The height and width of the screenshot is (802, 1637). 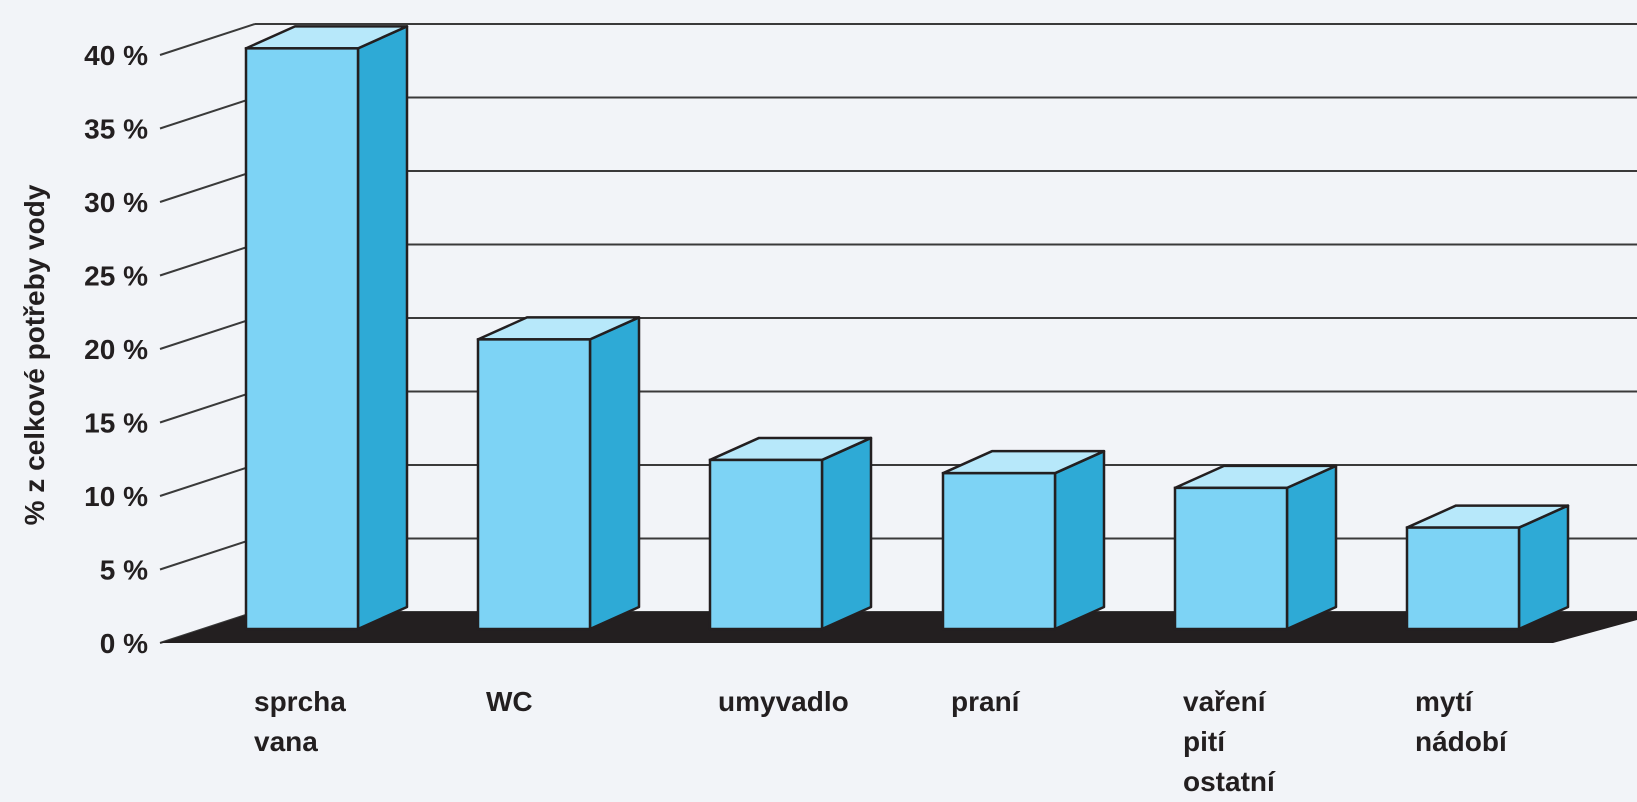 What do you see at coordinates (116, 423) in the screenshot?
I see `y-tick-label: 15 %` at bounding box center [116, 423].